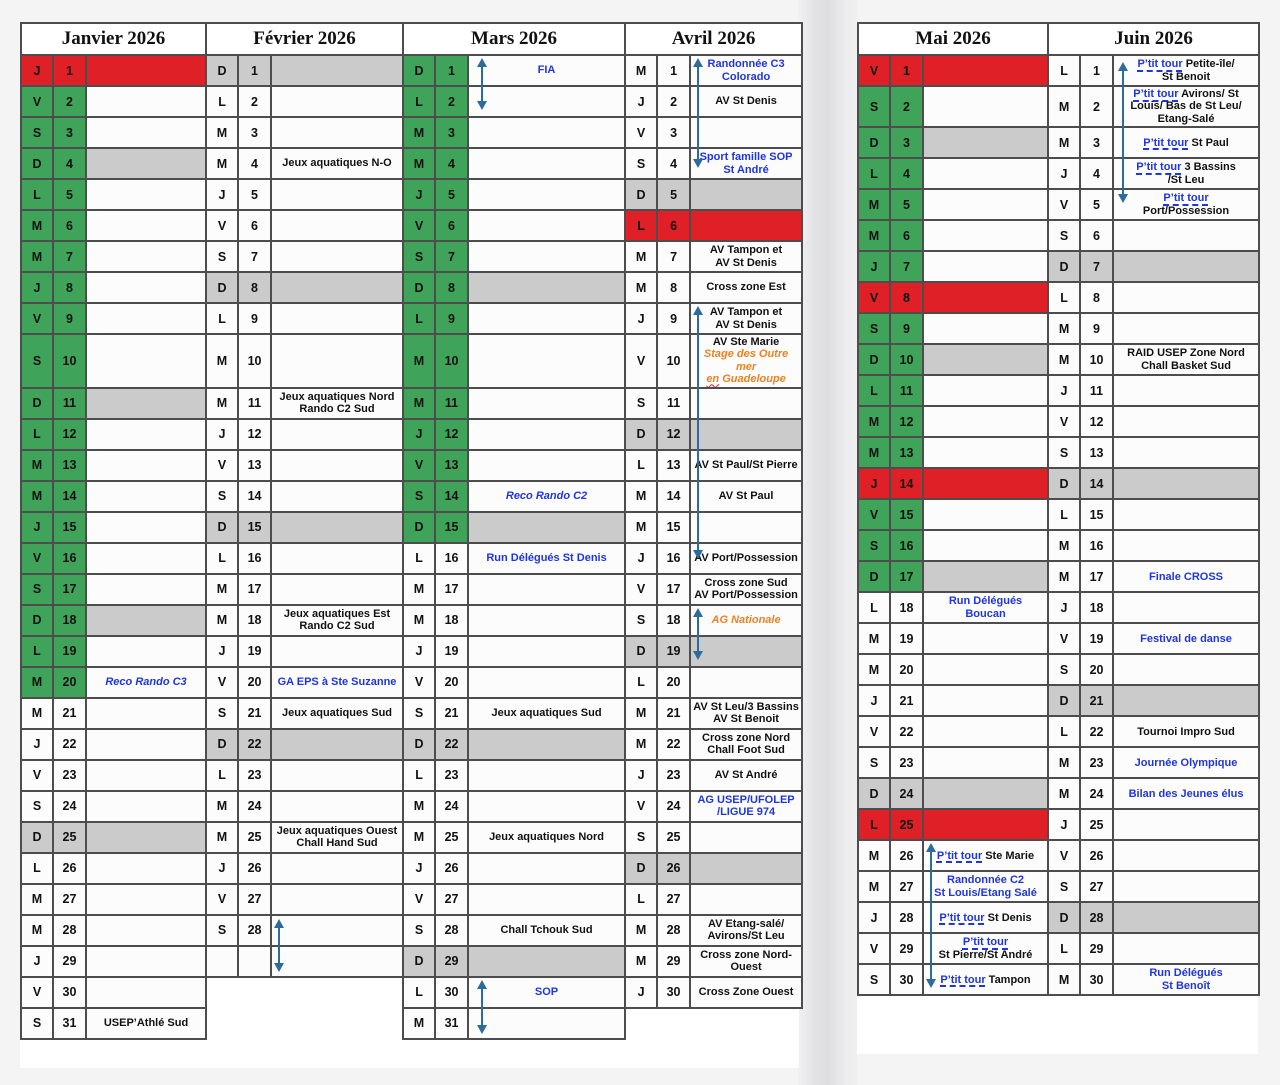 This screenshot has height=1085, width=1280. I want to click on event-text-line: P’tit tour, so click(1186, 198).